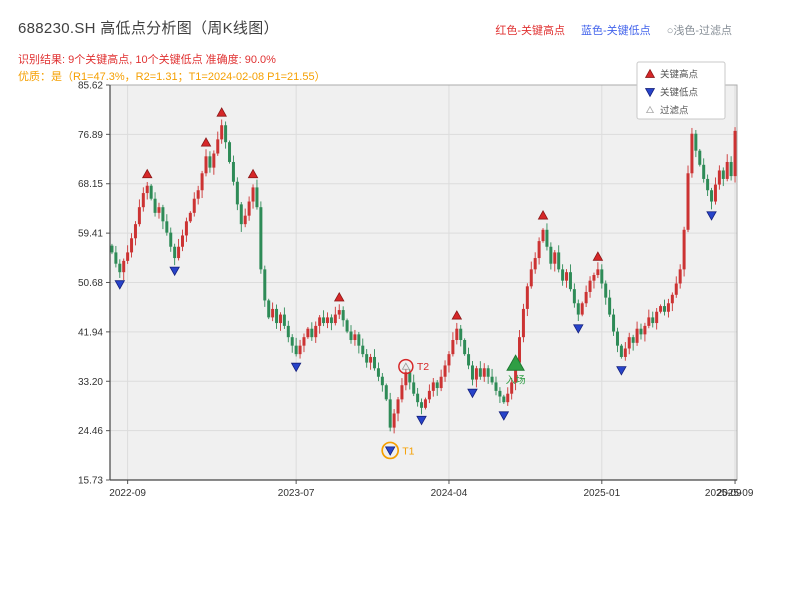  I want to click on t1-highlight-circle, so click(390, 450).